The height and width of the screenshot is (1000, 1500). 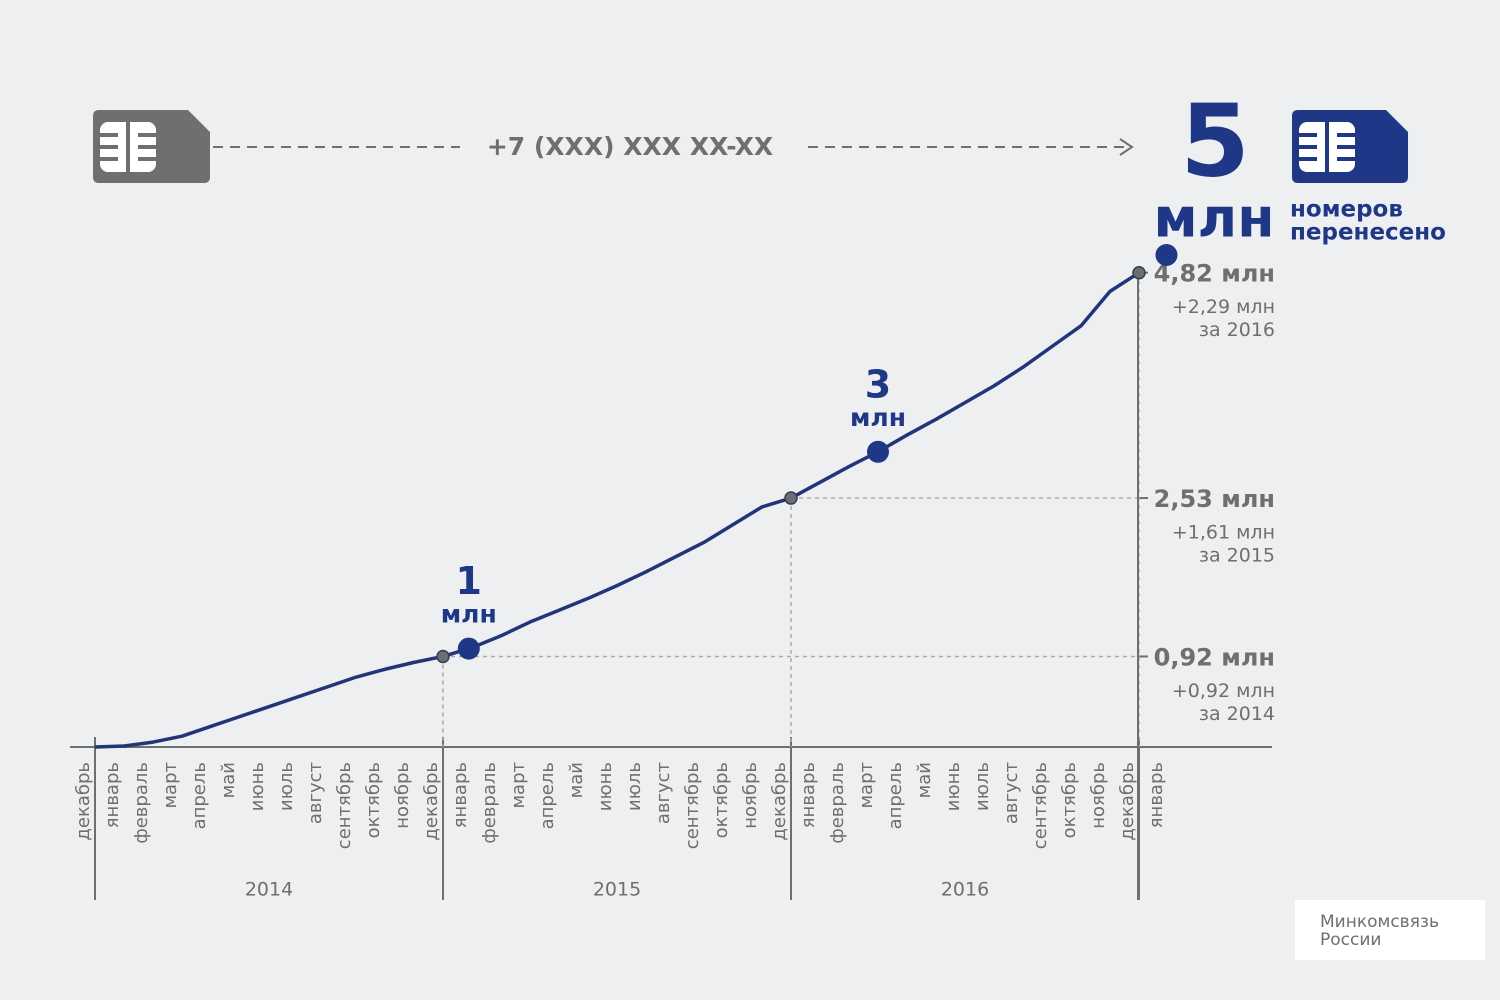 What do you see at coordinates (965, 890) in the screenshot?
I see `year-label: 2016` at bounding box center [965, 890].